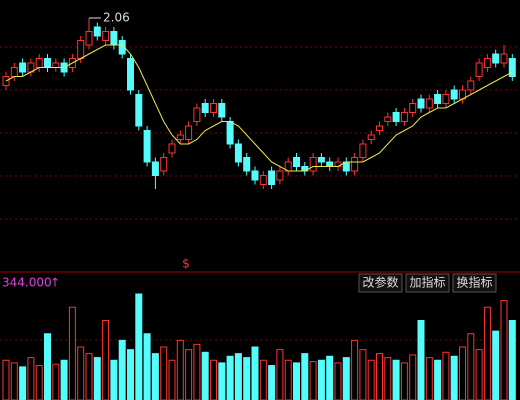 The width and height of the screenshot is (520, 400). I want to click on button-label: 改参数, so click(380, 282).